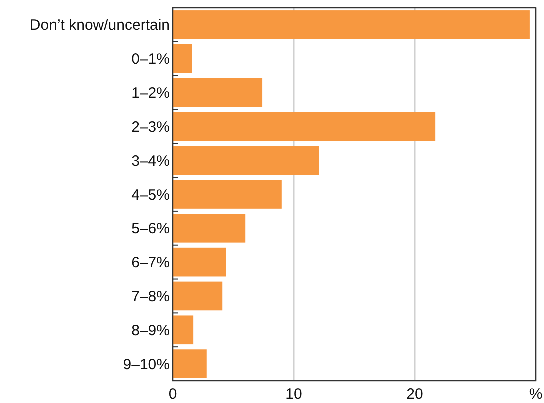 This screenshot has height=403, width=544. Describe the element at coordinates (294, 394) in the screenshot. I see `x-tick-label: 10` at that location.